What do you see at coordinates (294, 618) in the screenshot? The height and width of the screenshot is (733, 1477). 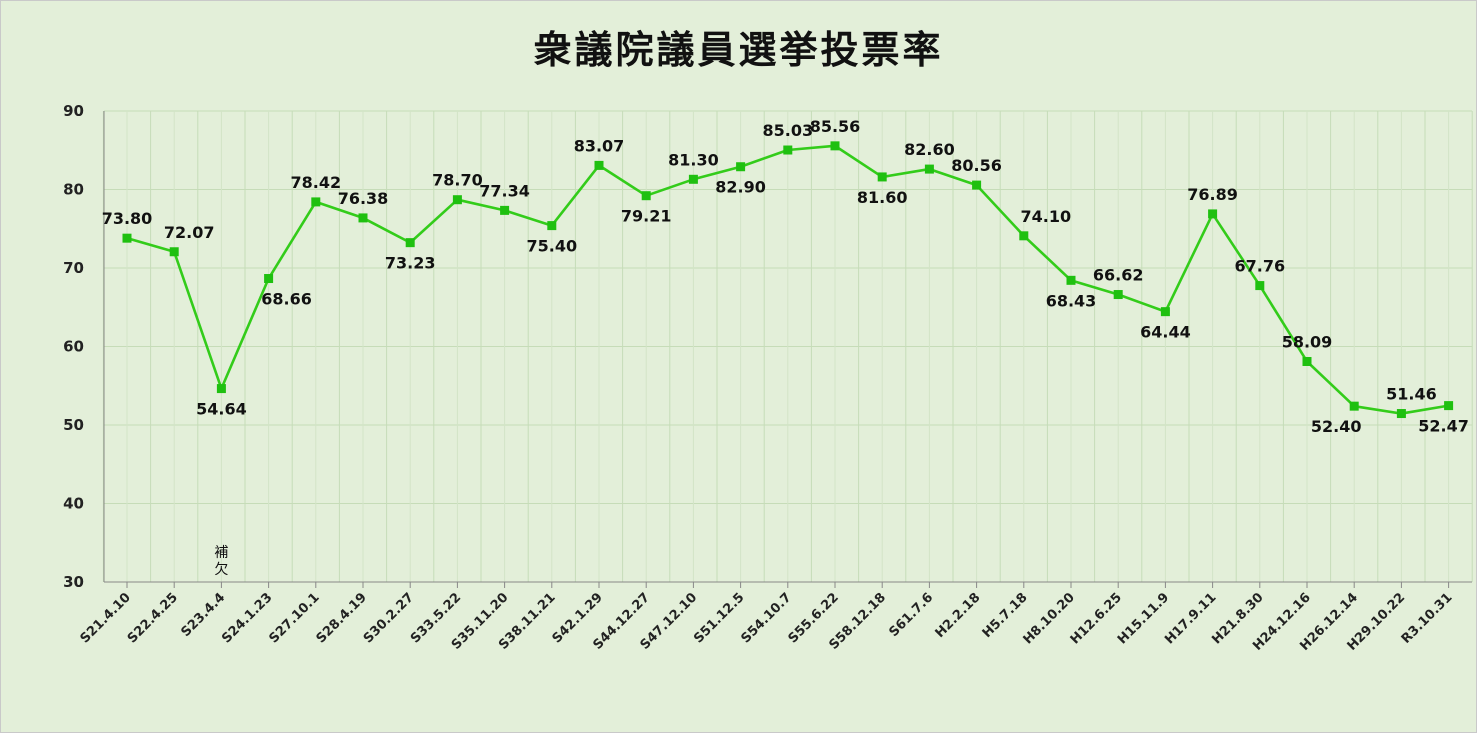 I see `x-tick-label: S27.10.1` at bounding box center [294, 618].